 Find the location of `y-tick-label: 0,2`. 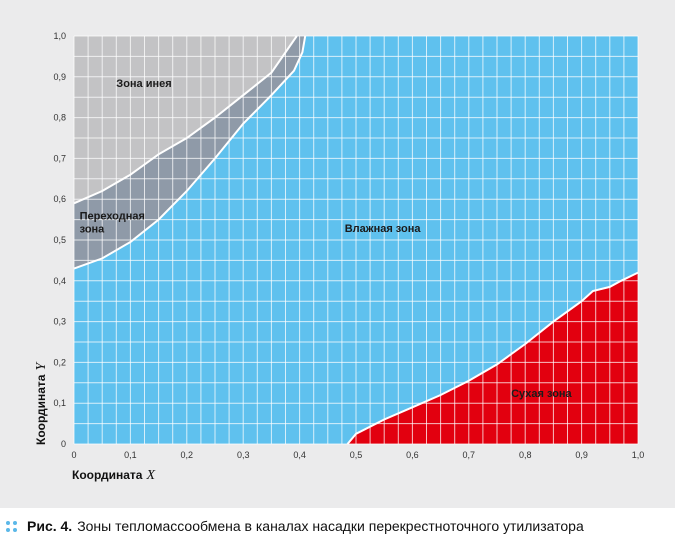

y-tick-label: 0,2 is located at coordinates (59, 362).